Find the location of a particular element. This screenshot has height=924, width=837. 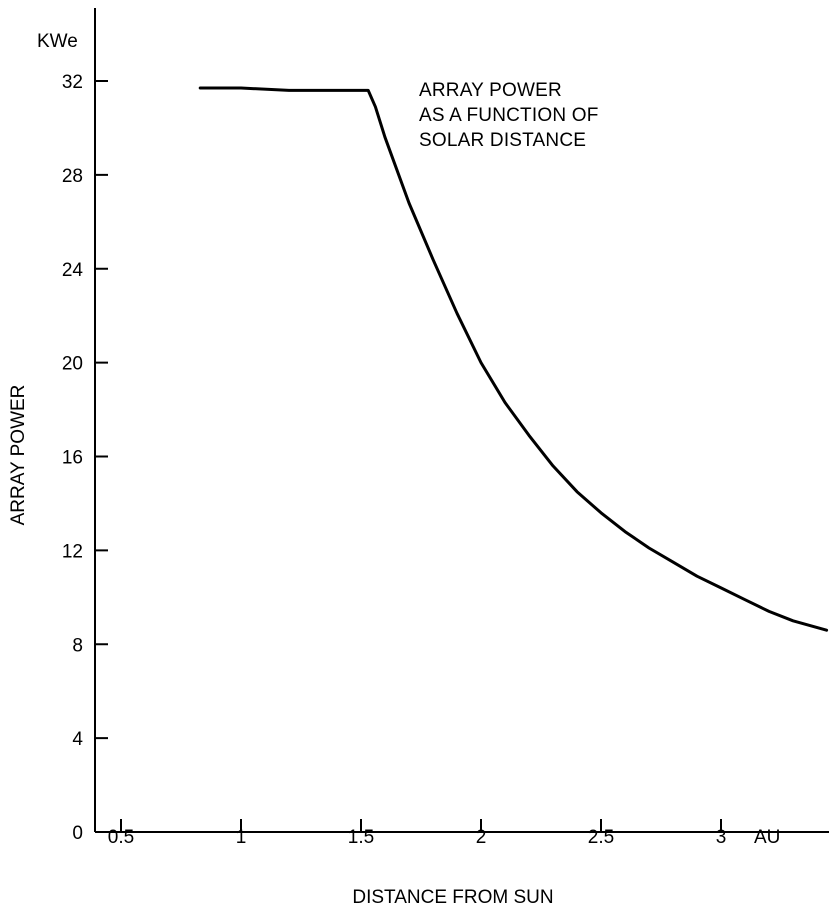

y-tick-label: 16 is located at coordinates (72, 458).